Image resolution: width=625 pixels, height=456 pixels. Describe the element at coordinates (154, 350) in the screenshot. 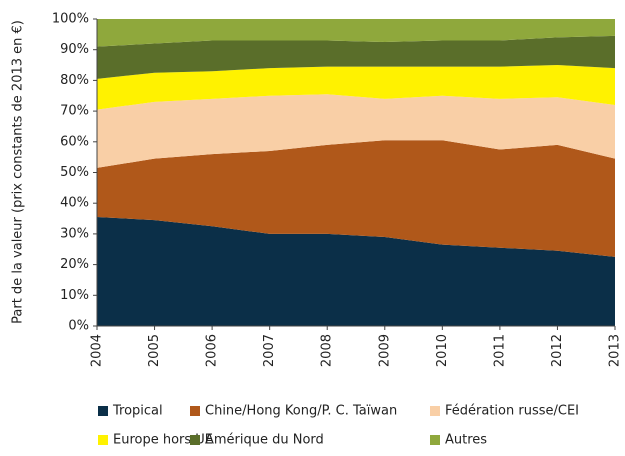

I see `x-tick-label: 2005` at that location.